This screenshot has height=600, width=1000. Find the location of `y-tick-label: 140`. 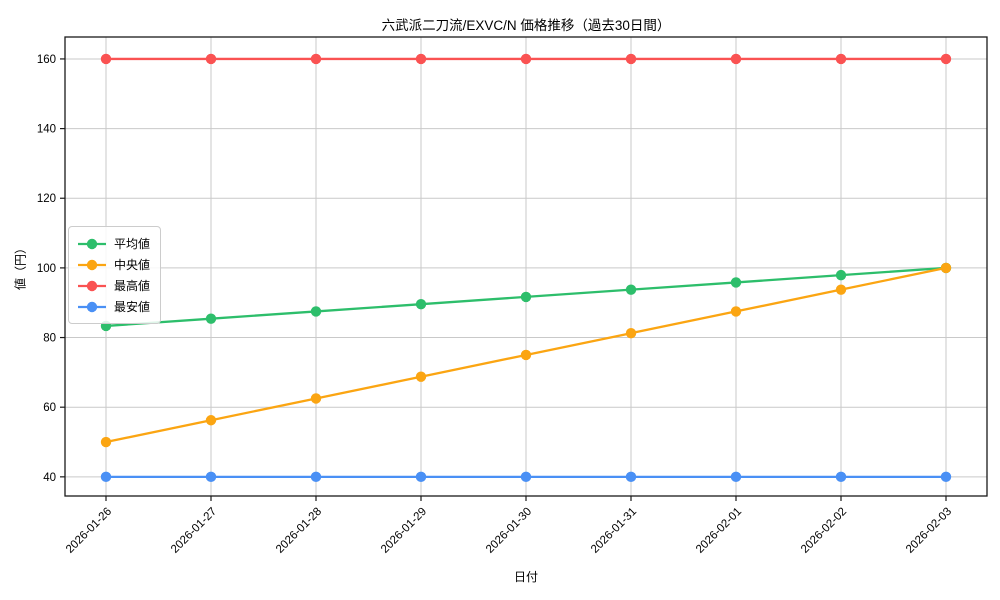

y-tick-label: 140 is located at coordinates (46, 130).